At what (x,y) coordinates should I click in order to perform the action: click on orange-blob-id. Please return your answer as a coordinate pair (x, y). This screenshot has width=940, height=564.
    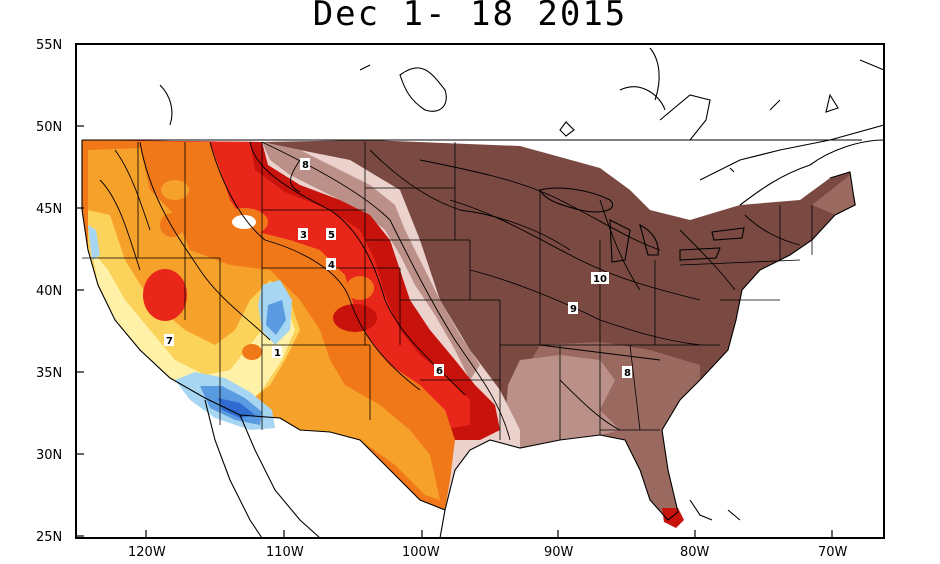
    Looking at the image, I should click on (172, 225).